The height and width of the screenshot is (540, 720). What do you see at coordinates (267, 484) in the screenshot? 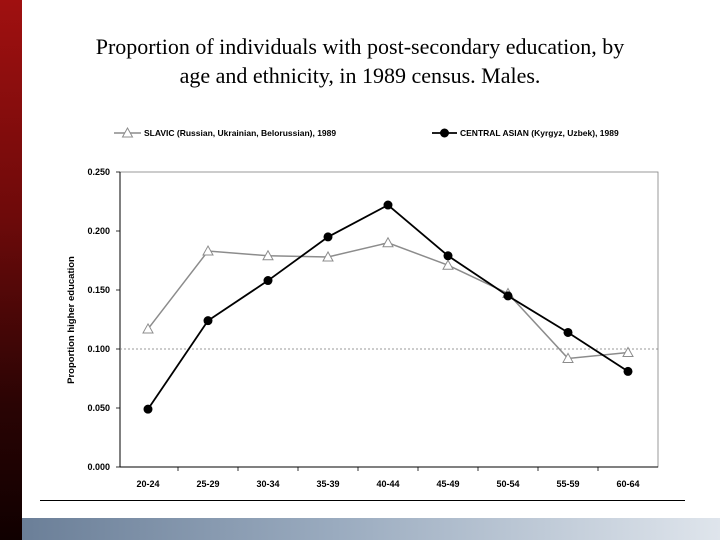
I see `x-tick-label: 30-34` at bounding box center [267, 484].